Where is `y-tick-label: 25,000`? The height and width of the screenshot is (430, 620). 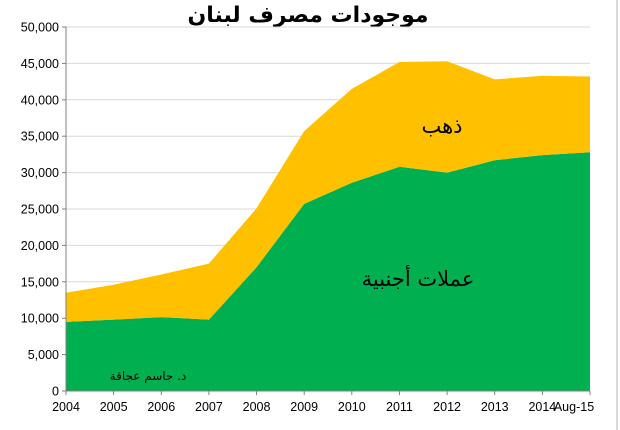 y-tick-label: 25,000 is located at coordinates (40, 210).